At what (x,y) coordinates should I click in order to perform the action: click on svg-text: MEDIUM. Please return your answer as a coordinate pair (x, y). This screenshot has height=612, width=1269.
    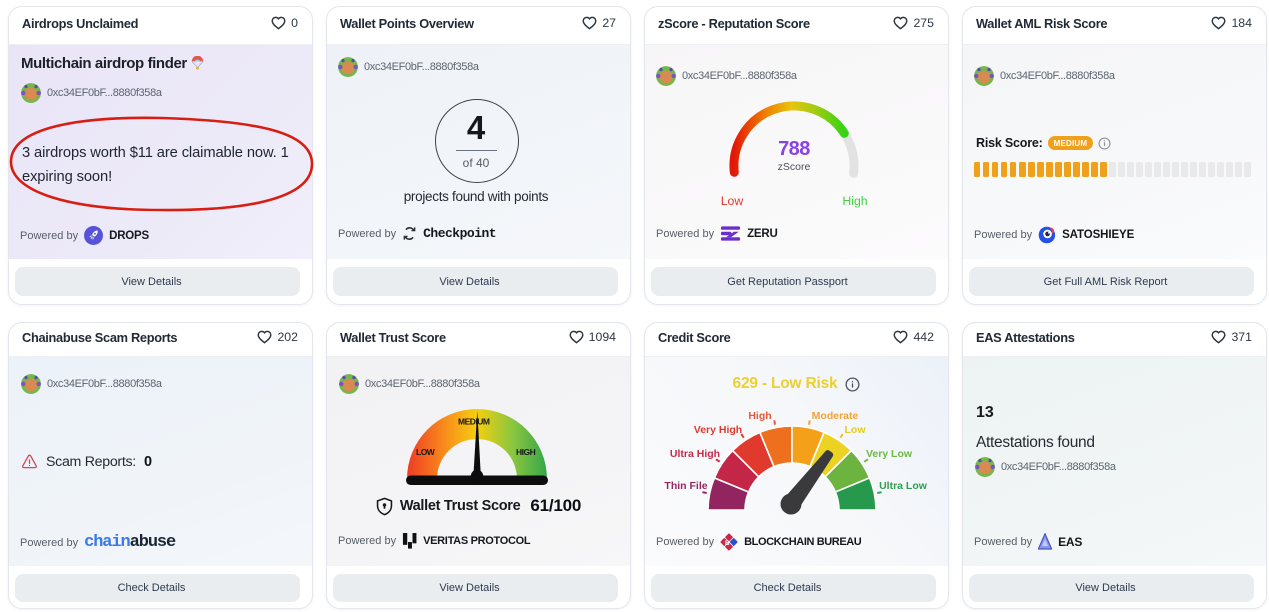
    Looking at the image, I should click on (474, 422).